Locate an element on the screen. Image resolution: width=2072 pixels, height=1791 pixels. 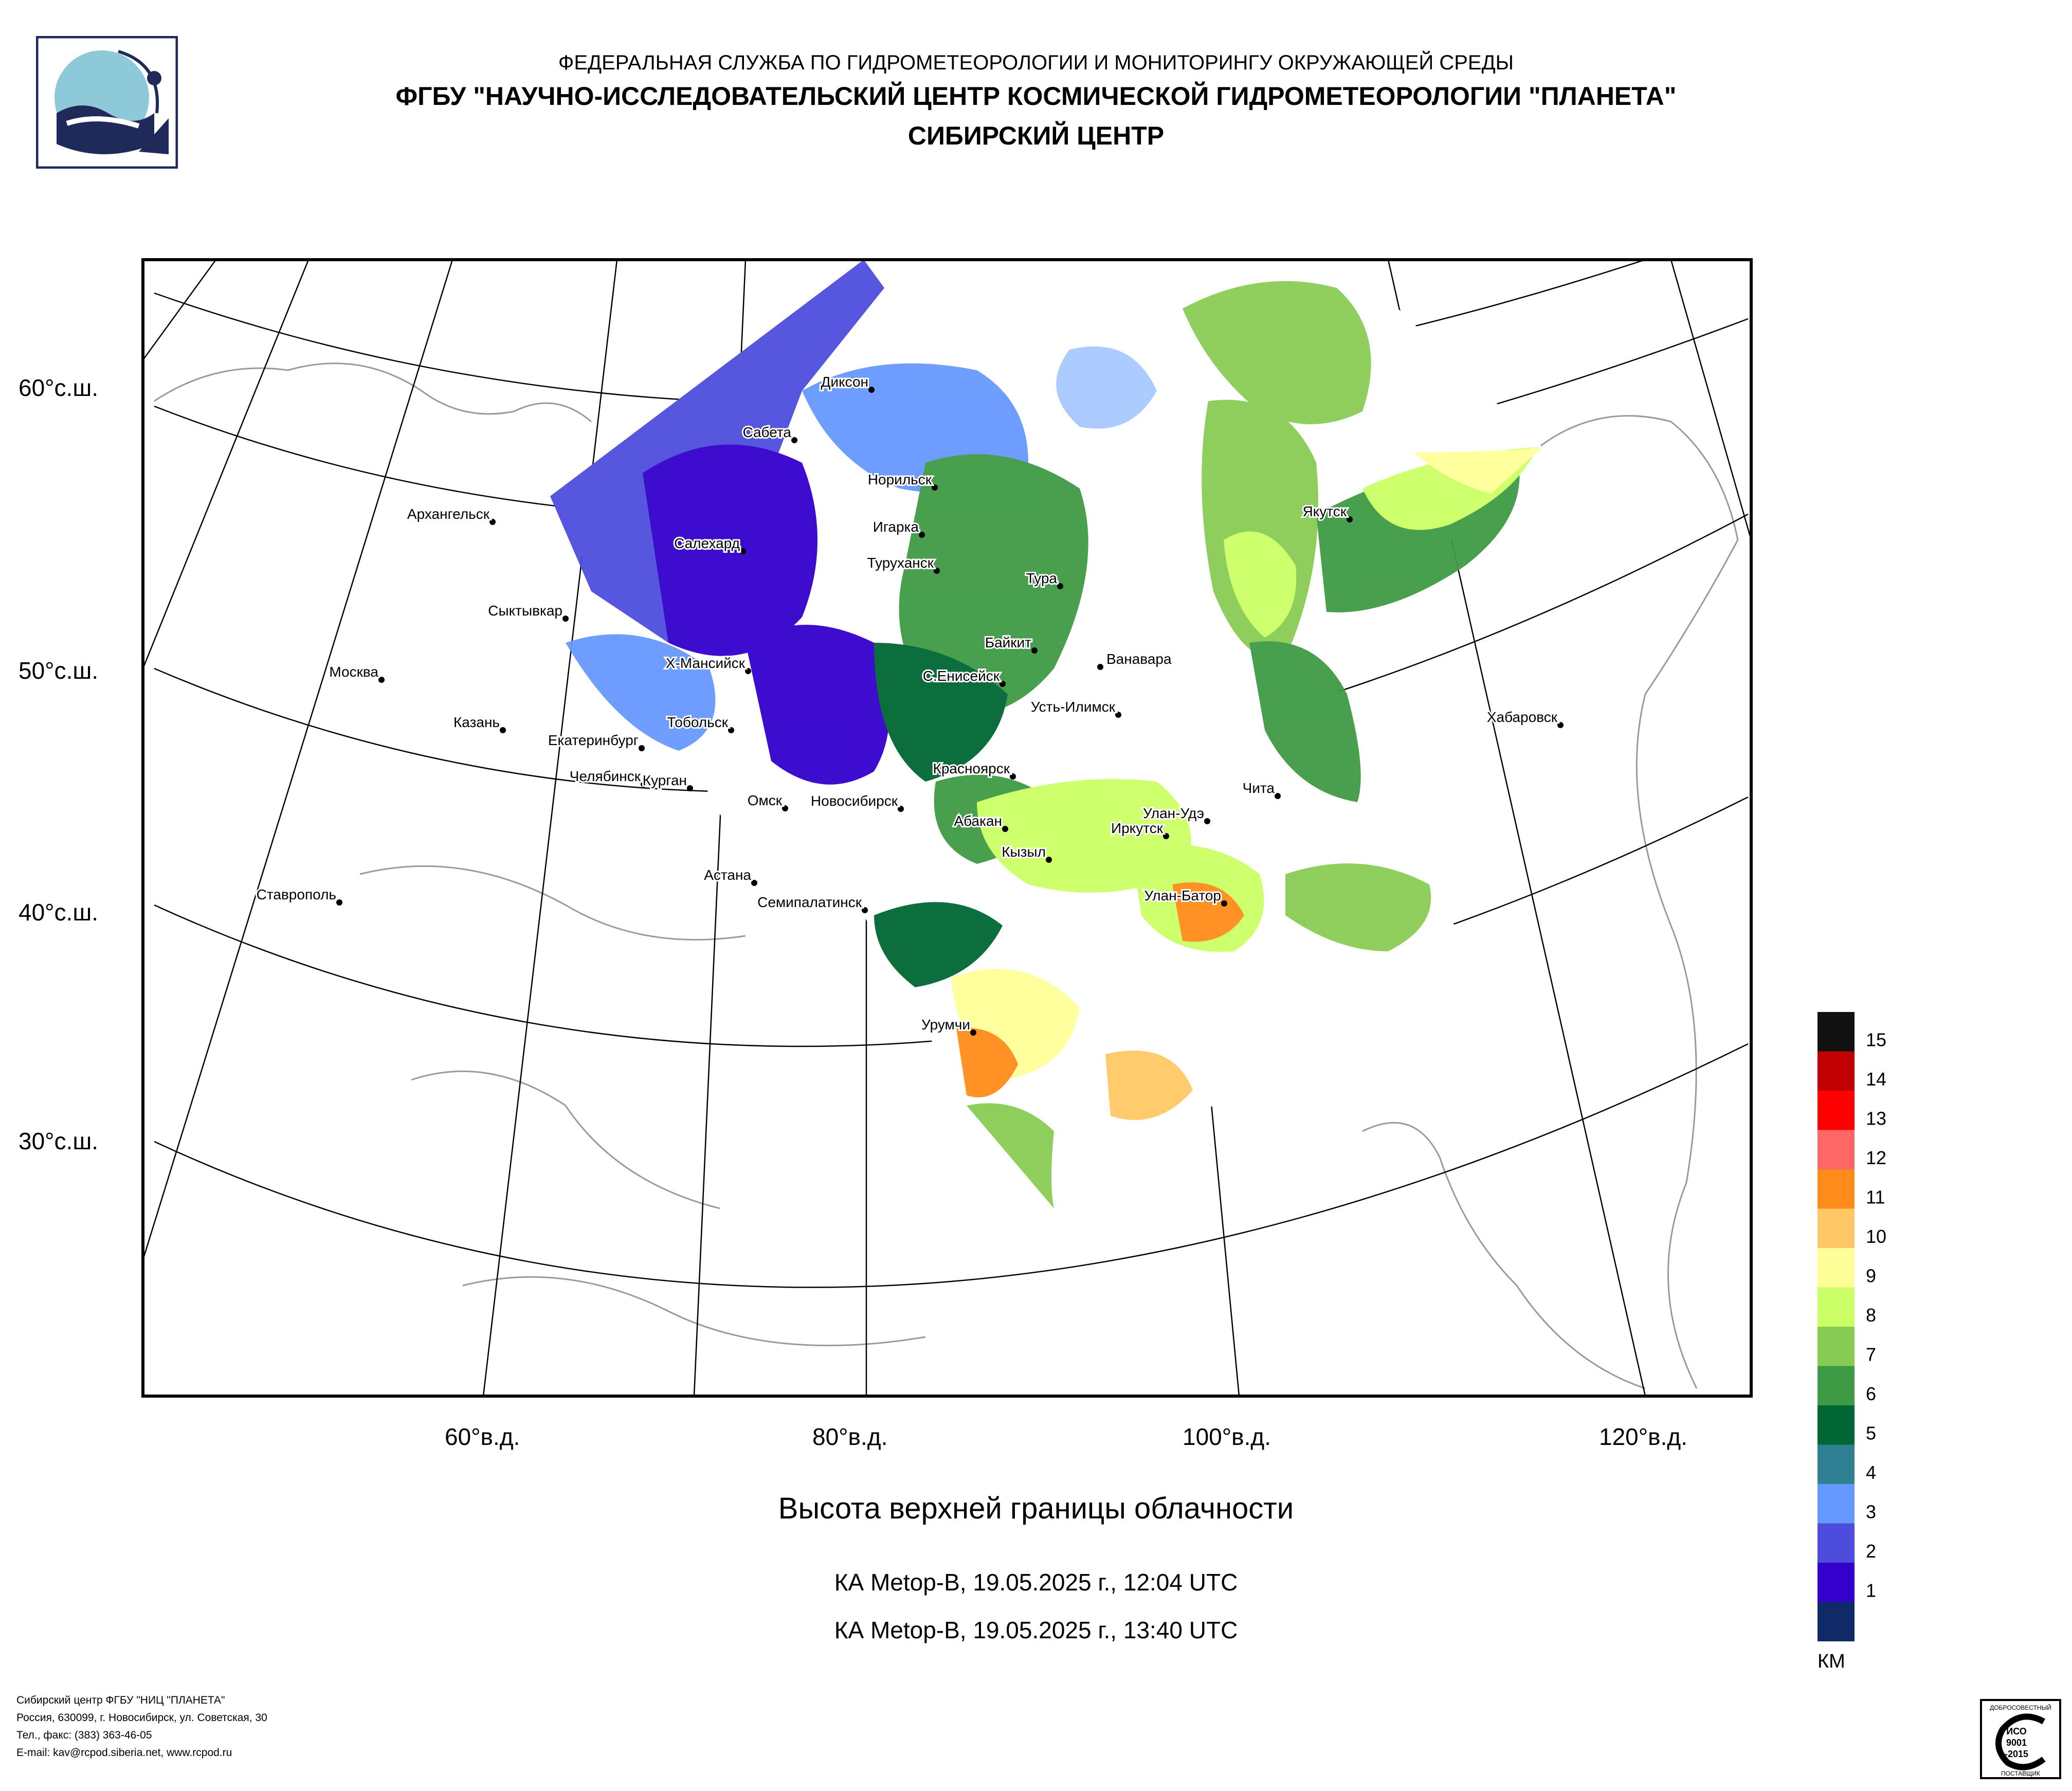
city-label: Кызыл is located at coordinates (1024, 852).